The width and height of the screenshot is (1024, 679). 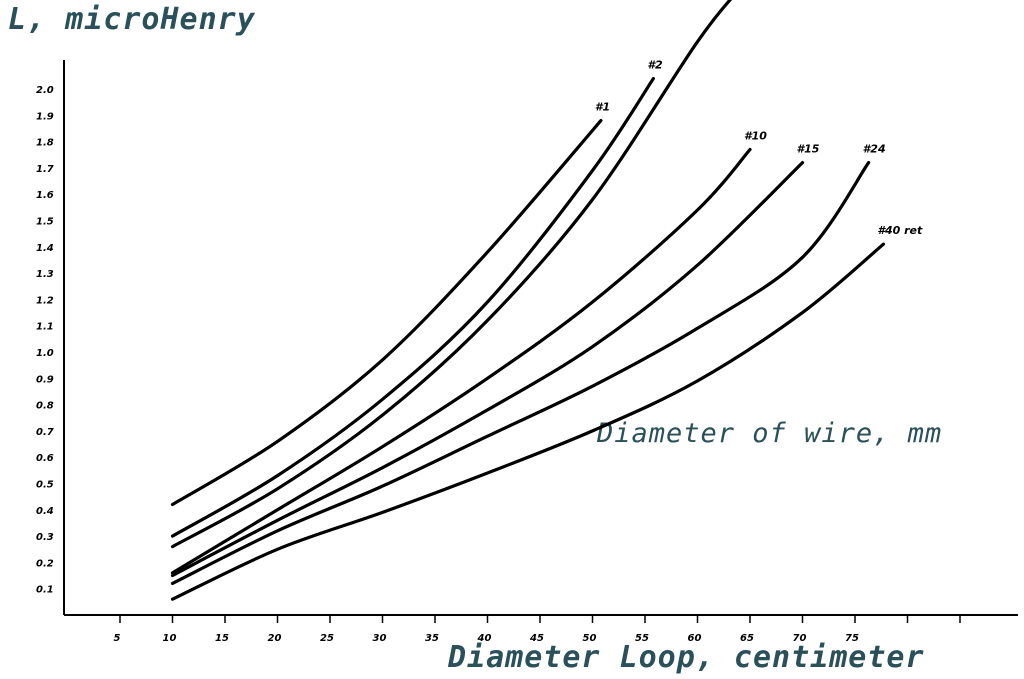 What do you see at coordinates (45, 379) in the screenshot?
I see `y-tick-label: 0.9` at bounding box center [45, 379].